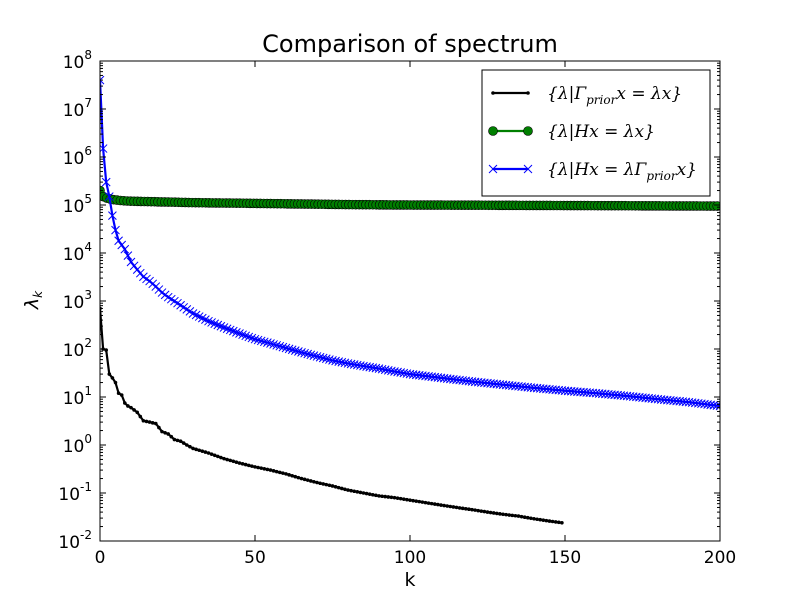  I want to click on y-tick-label: 10², so click(77, 348).